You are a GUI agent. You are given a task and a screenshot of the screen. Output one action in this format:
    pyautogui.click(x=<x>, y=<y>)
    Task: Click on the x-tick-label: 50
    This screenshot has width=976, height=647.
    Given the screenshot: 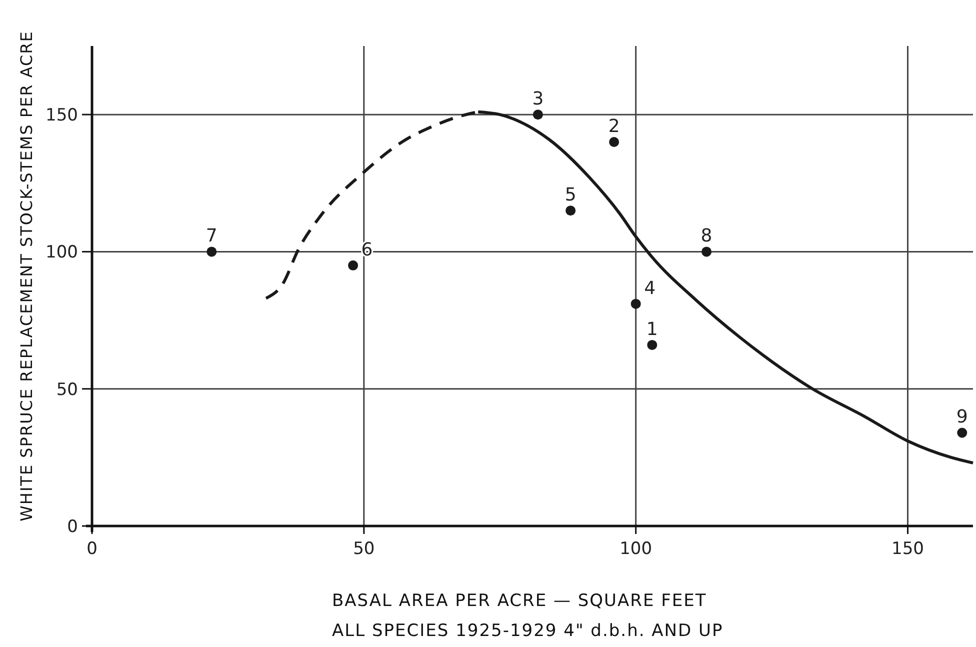 What is the action you would take?
    pyautogui.click(x=364, y=549)
    